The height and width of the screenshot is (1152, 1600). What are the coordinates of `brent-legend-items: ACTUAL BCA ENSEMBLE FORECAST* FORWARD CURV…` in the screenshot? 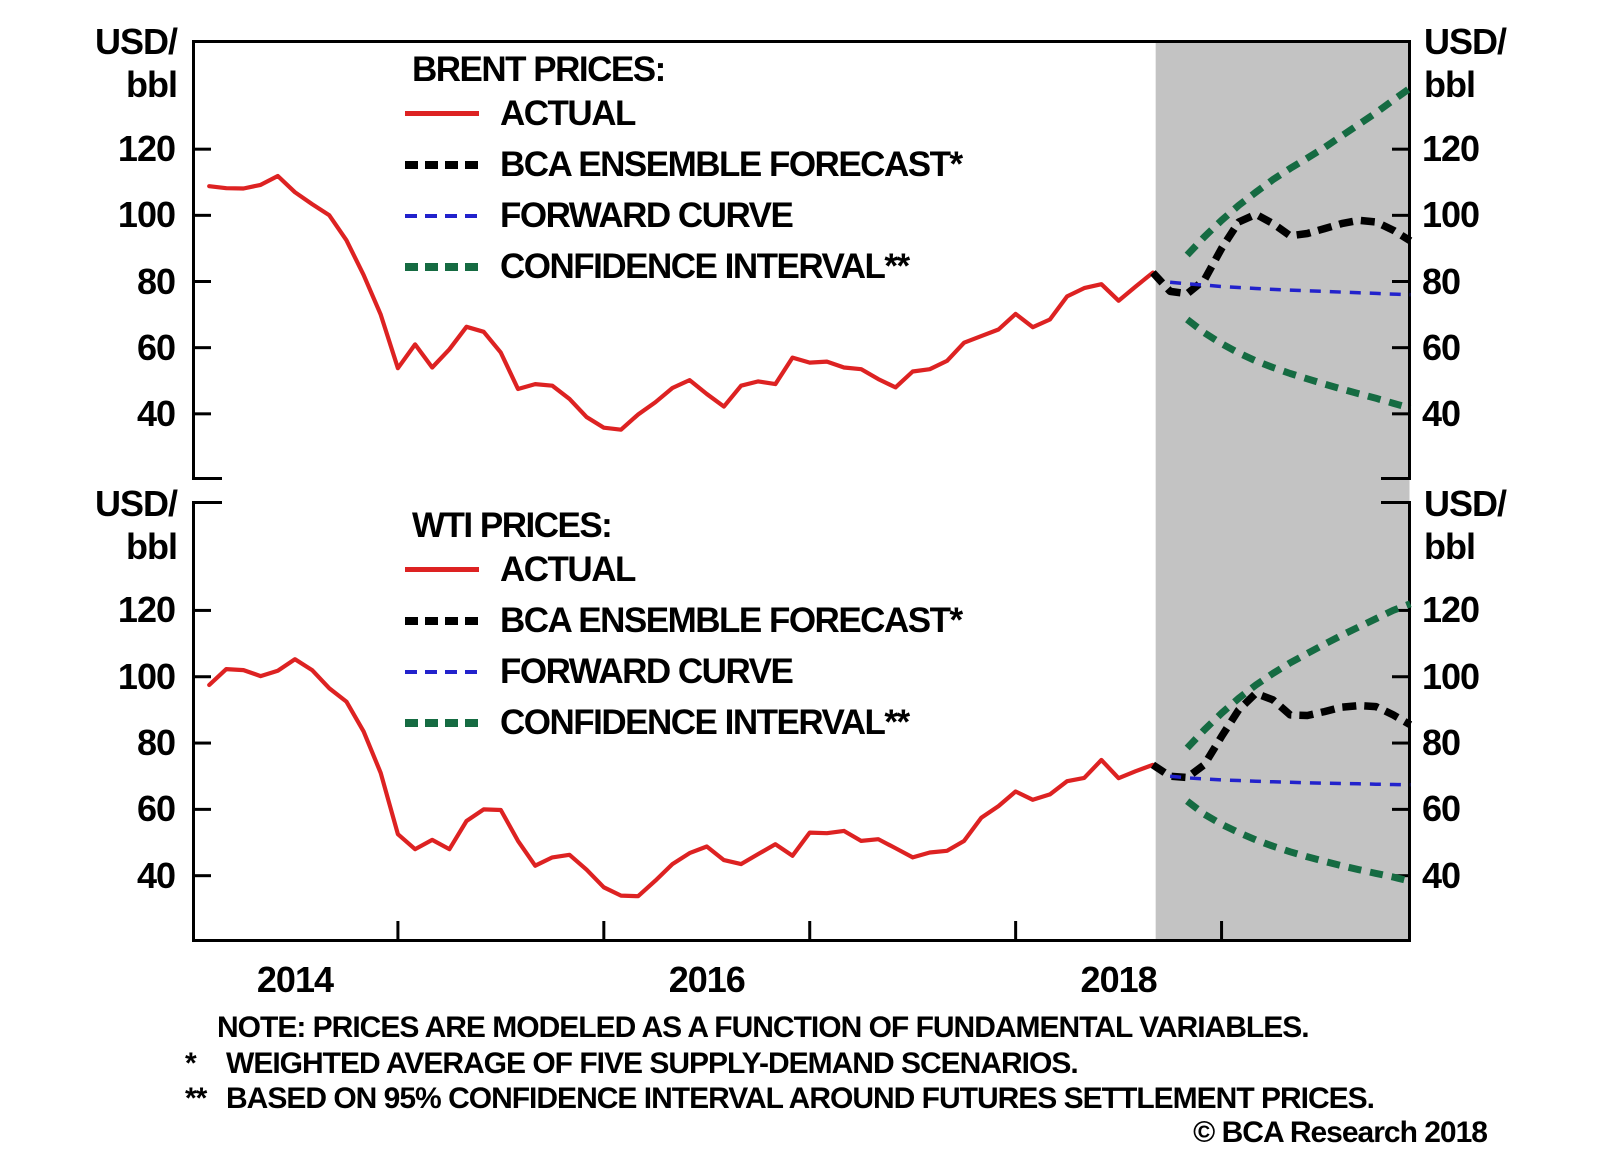 It's located at (684, 190).